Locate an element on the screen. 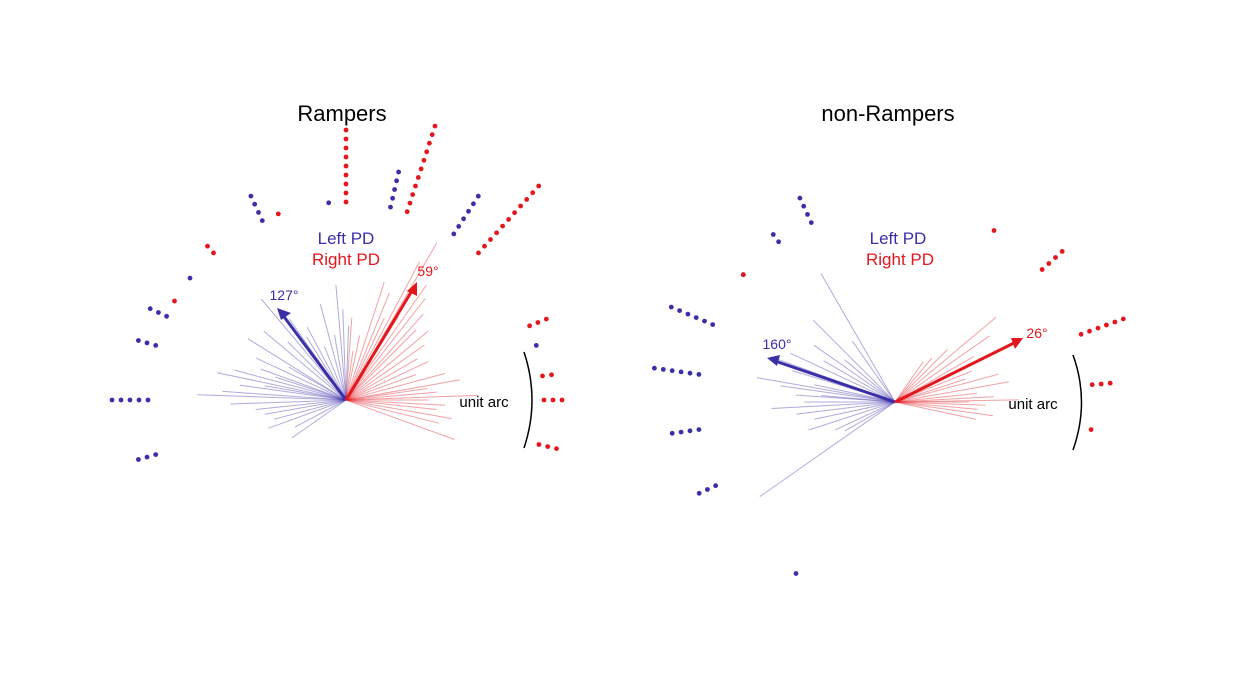 This screenshot has height=676, width=1256. right-pd-angle-label: 59° is located at coordinates (427, 271).